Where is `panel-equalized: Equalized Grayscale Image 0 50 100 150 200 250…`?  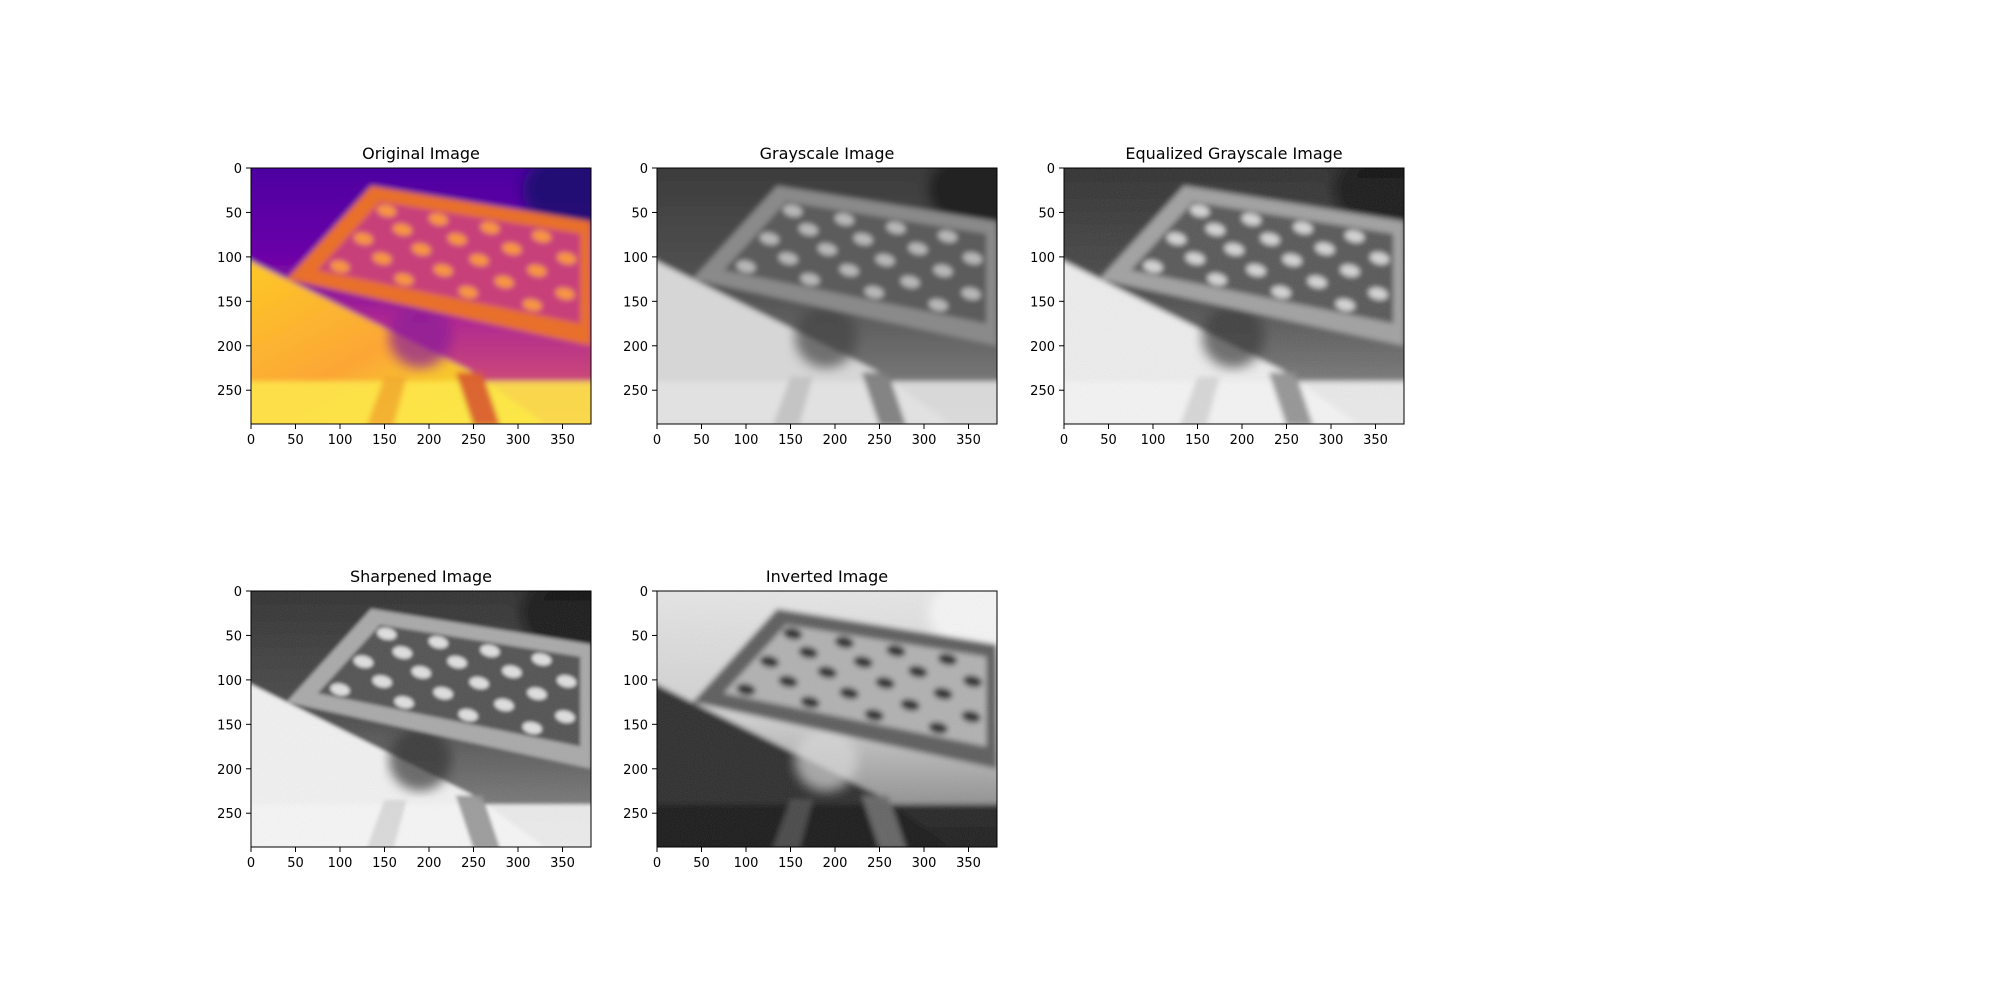 panel-equalized: Equalized Grayscale Image 0 50 100 150 200 250… is located at coordinates (1217, 296).